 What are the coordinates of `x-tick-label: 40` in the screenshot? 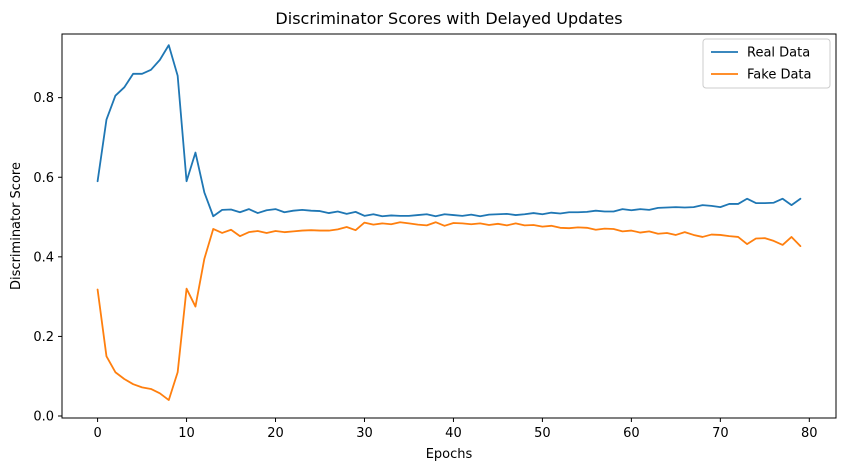 It's located at (453, 433).